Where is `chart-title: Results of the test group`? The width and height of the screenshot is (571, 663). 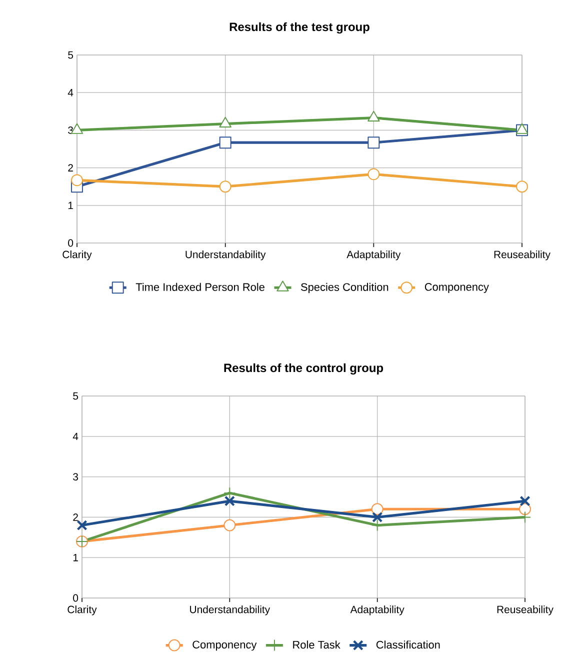 chart-title: Results of the test group is located at coordinates (300, 28).